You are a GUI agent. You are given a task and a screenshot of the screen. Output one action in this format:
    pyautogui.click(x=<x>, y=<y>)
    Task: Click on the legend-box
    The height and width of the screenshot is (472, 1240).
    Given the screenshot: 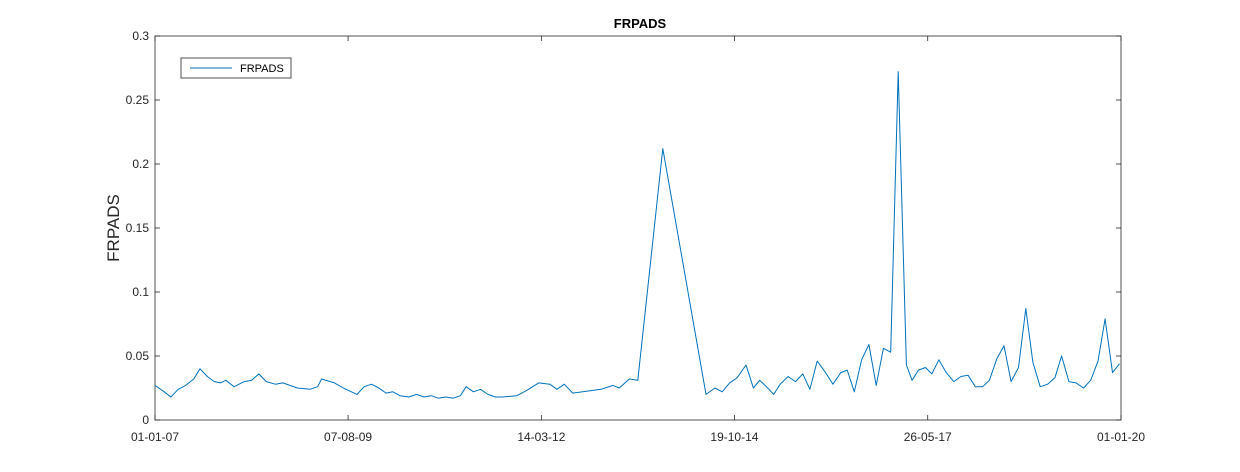 What is the action you would take?
    pyautogui.click(x=236, y=68)
    